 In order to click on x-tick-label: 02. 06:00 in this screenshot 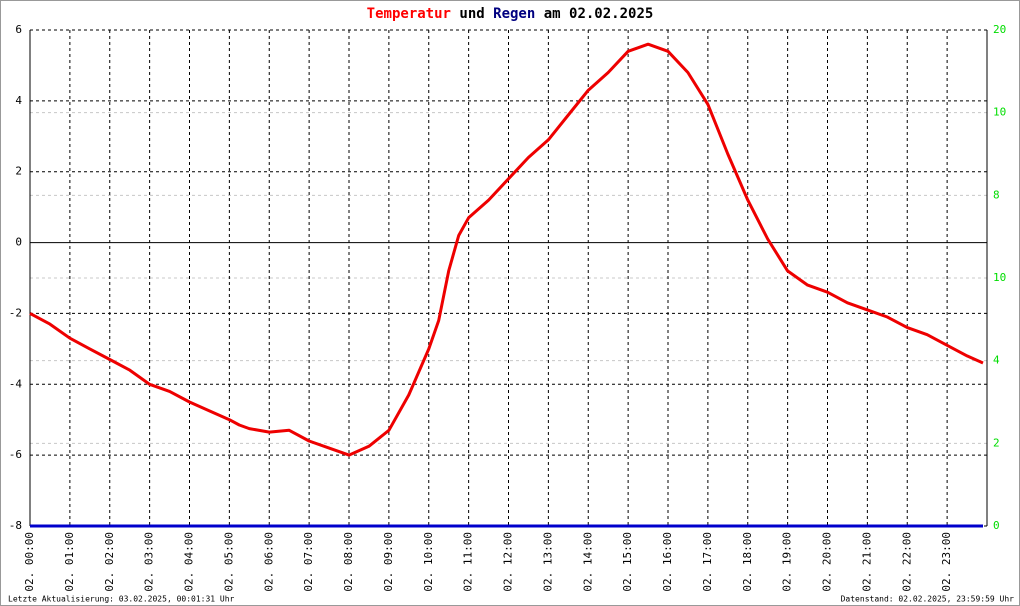, I will do `click(268, 562)`.